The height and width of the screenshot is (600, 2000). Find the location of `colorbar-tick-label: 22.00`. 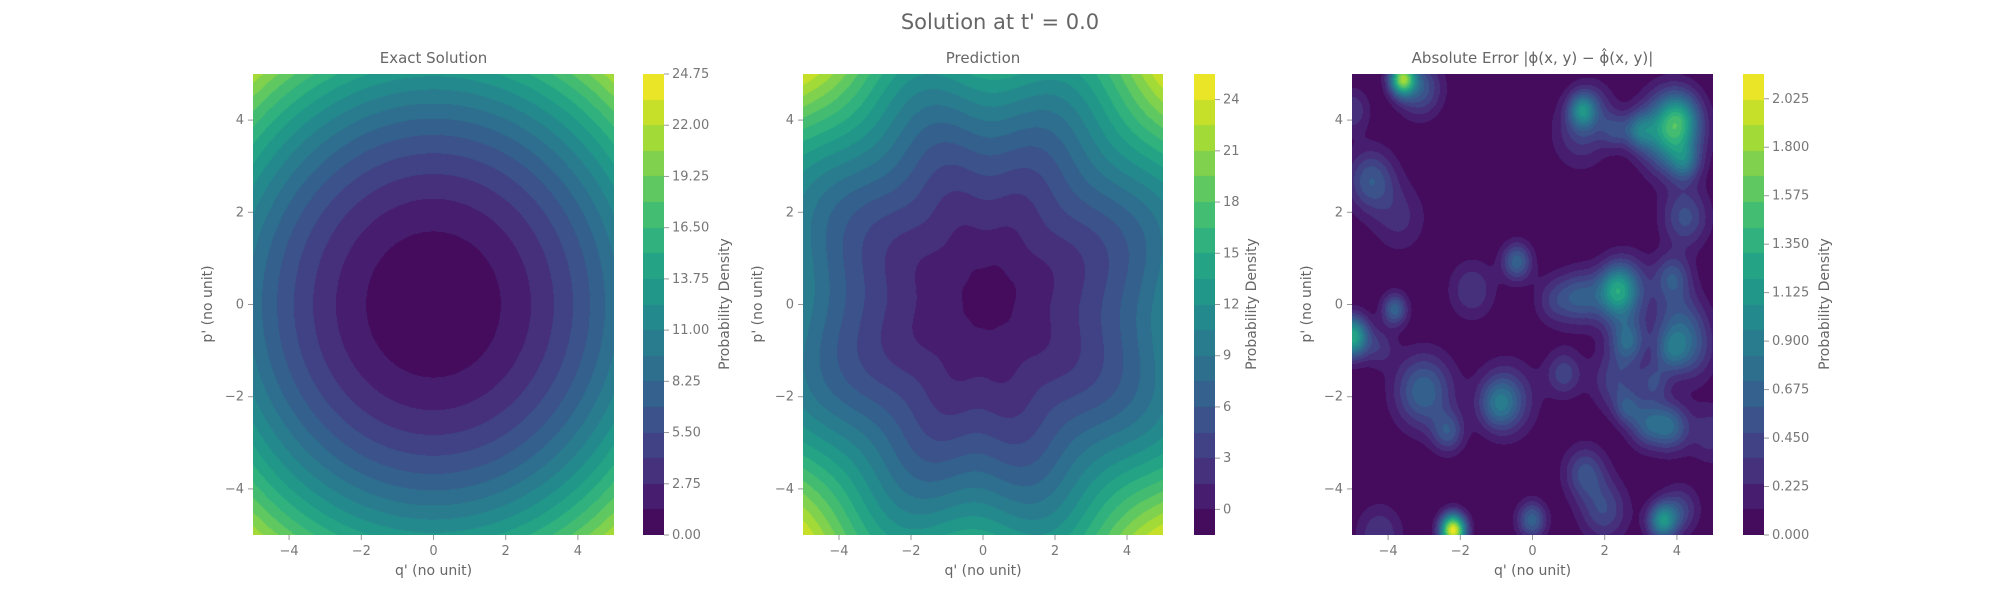

colorbar-tick-label: 22.00 is located at coordinates (690, 125).